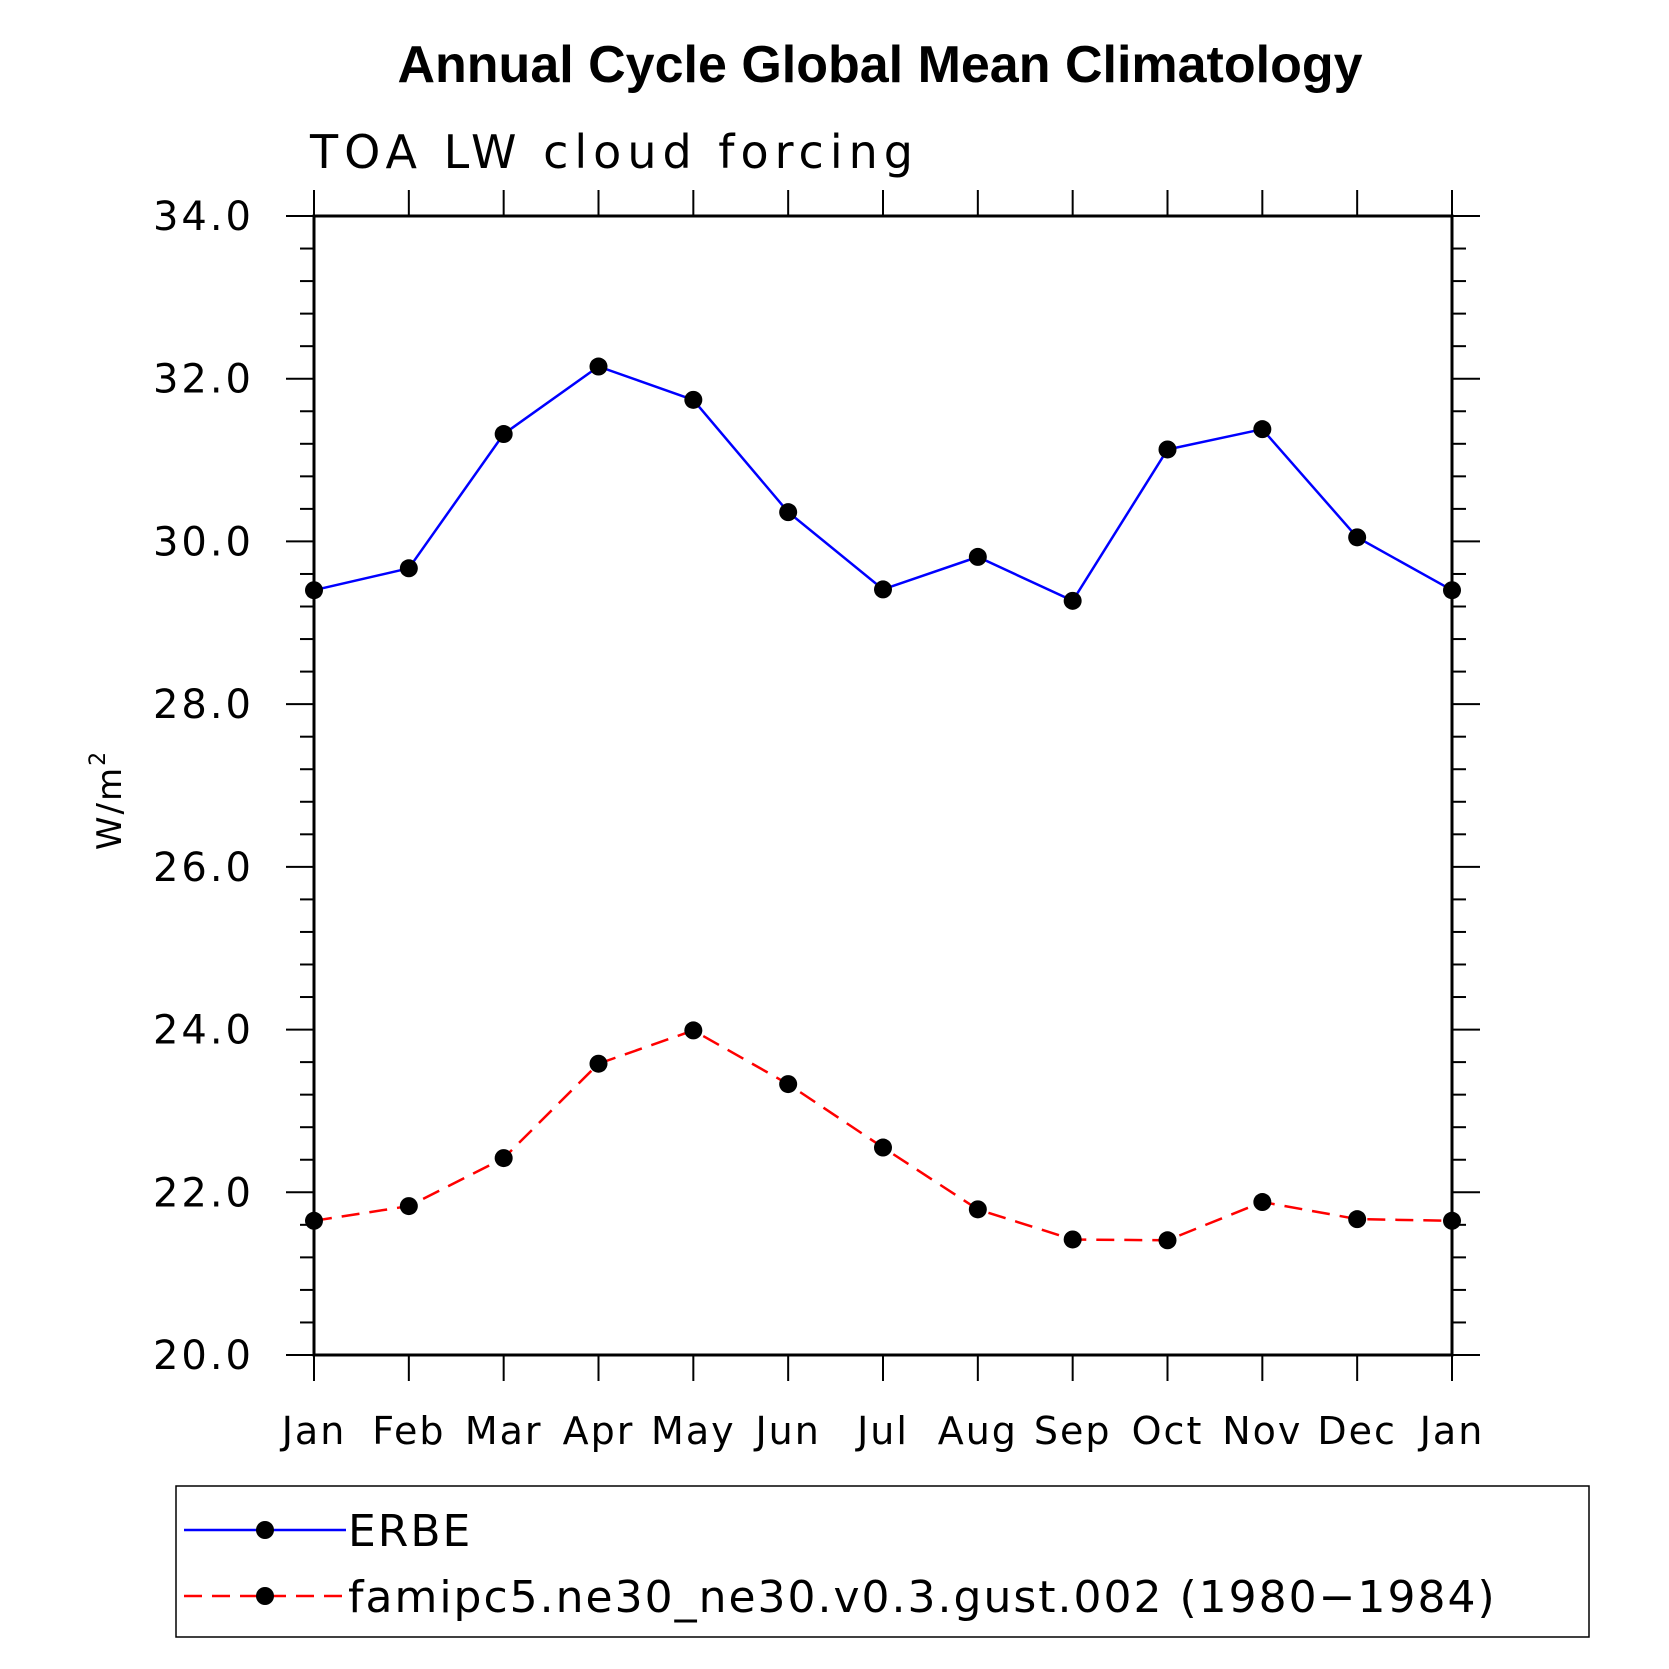 This screenshot has width=1669, height=1669. Describe the element at coordinates (265, 1530) in the screenshot. I see `legend-erbe-marker` at that location.